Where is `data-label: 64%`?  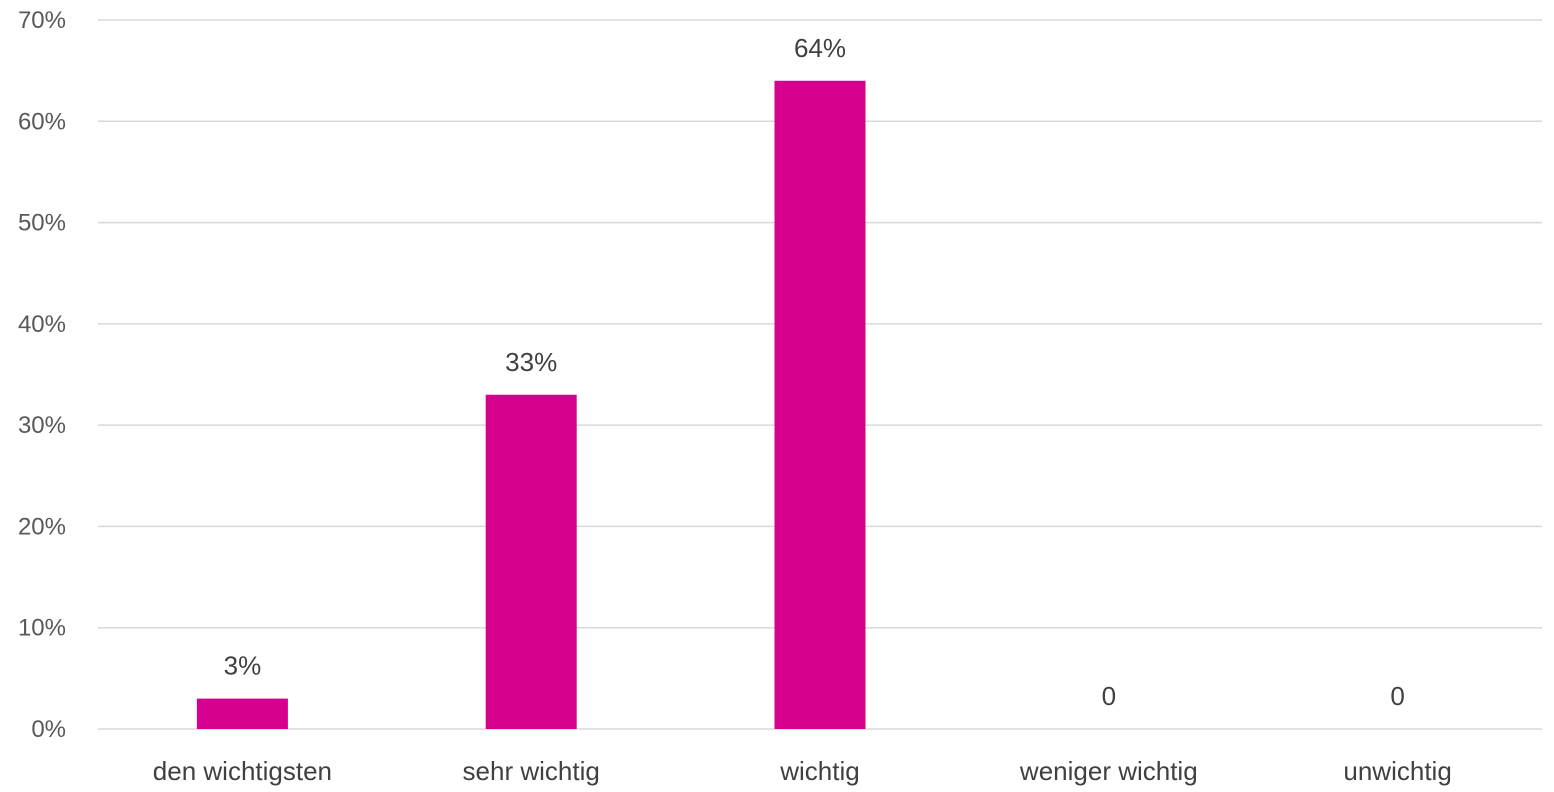
data-label: 64% is located at coordinates (820, 48).